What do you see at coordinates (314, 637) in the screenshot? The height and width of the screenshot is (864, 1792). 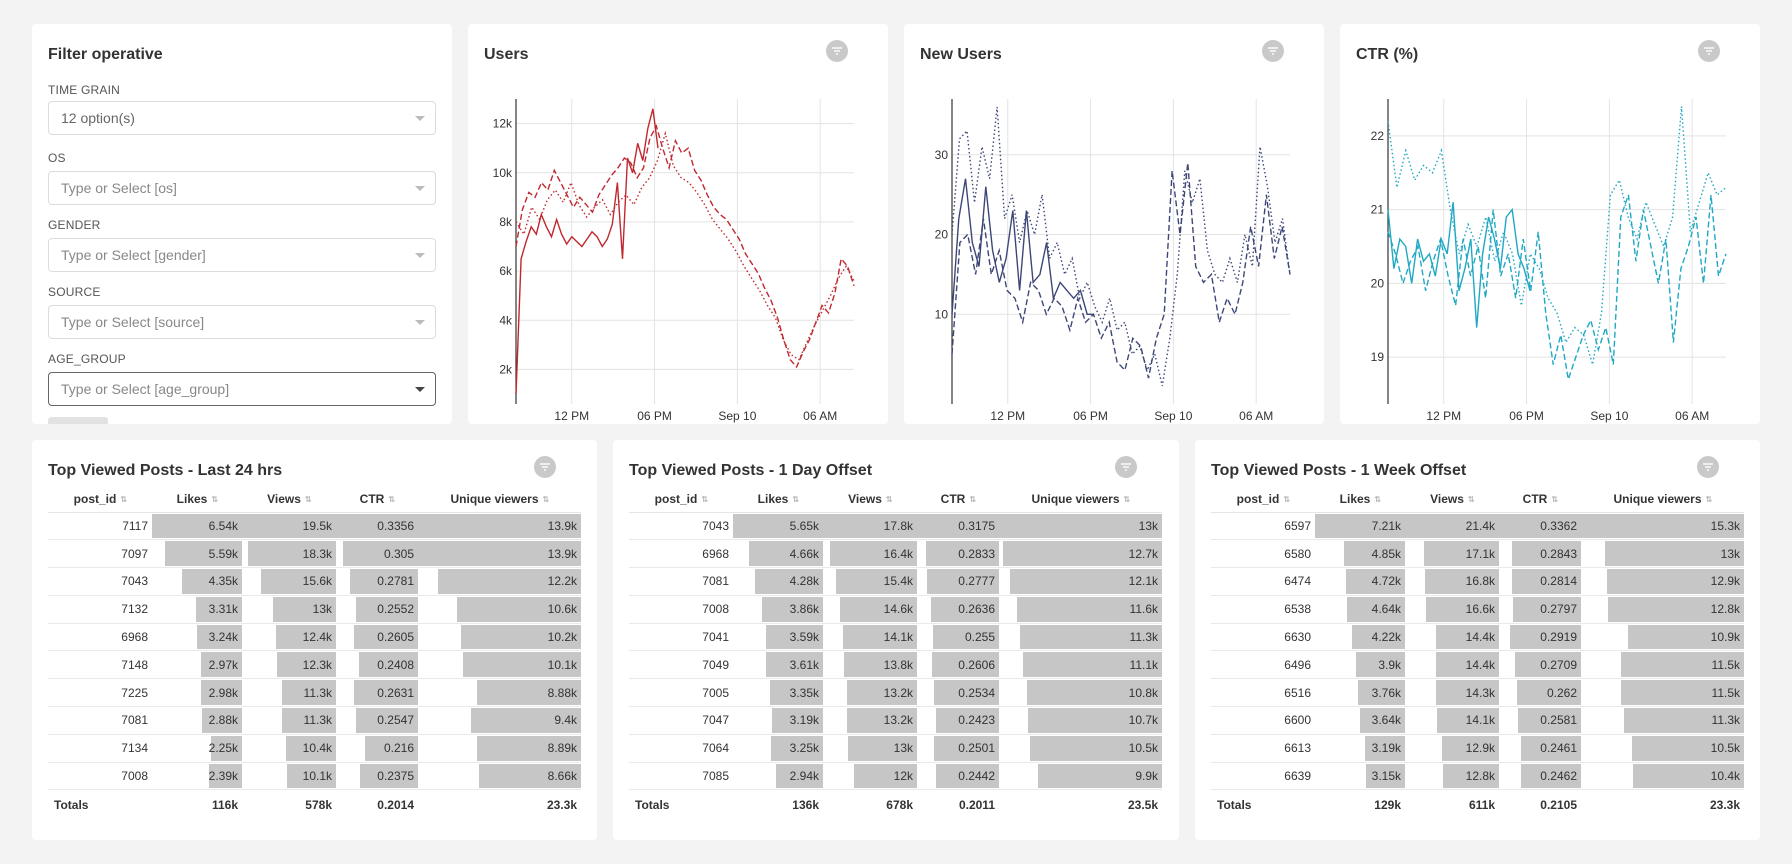 I see `table-row: 6968 3.24k 12.4k 0.2605 10.2k` at bounding box center [314, 637].